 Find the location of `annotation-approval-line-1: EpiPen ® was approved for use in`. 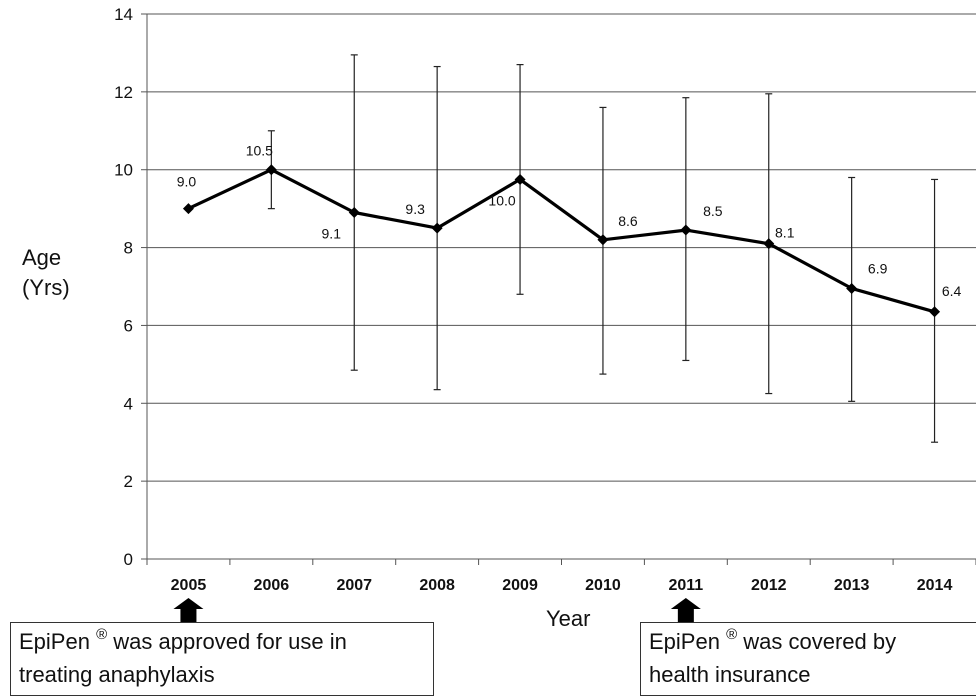

annotation-approval-line-1: EpiPen ® was approved for use in is located at coordinates (222, 641).